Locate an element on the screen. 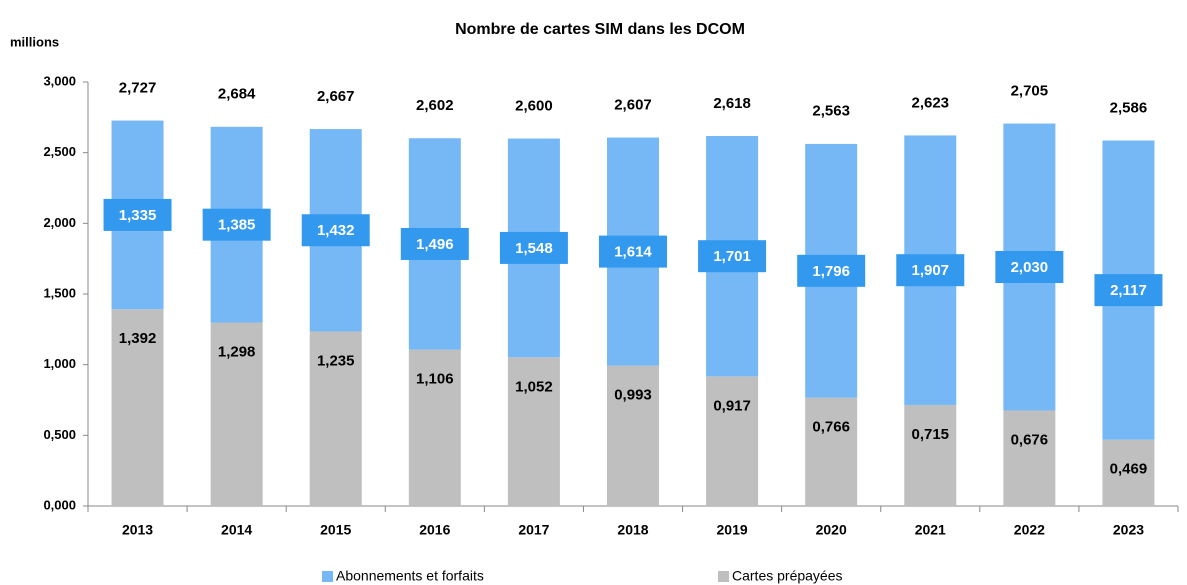  data-label: 1,385 is located at coordinates (237, 225).